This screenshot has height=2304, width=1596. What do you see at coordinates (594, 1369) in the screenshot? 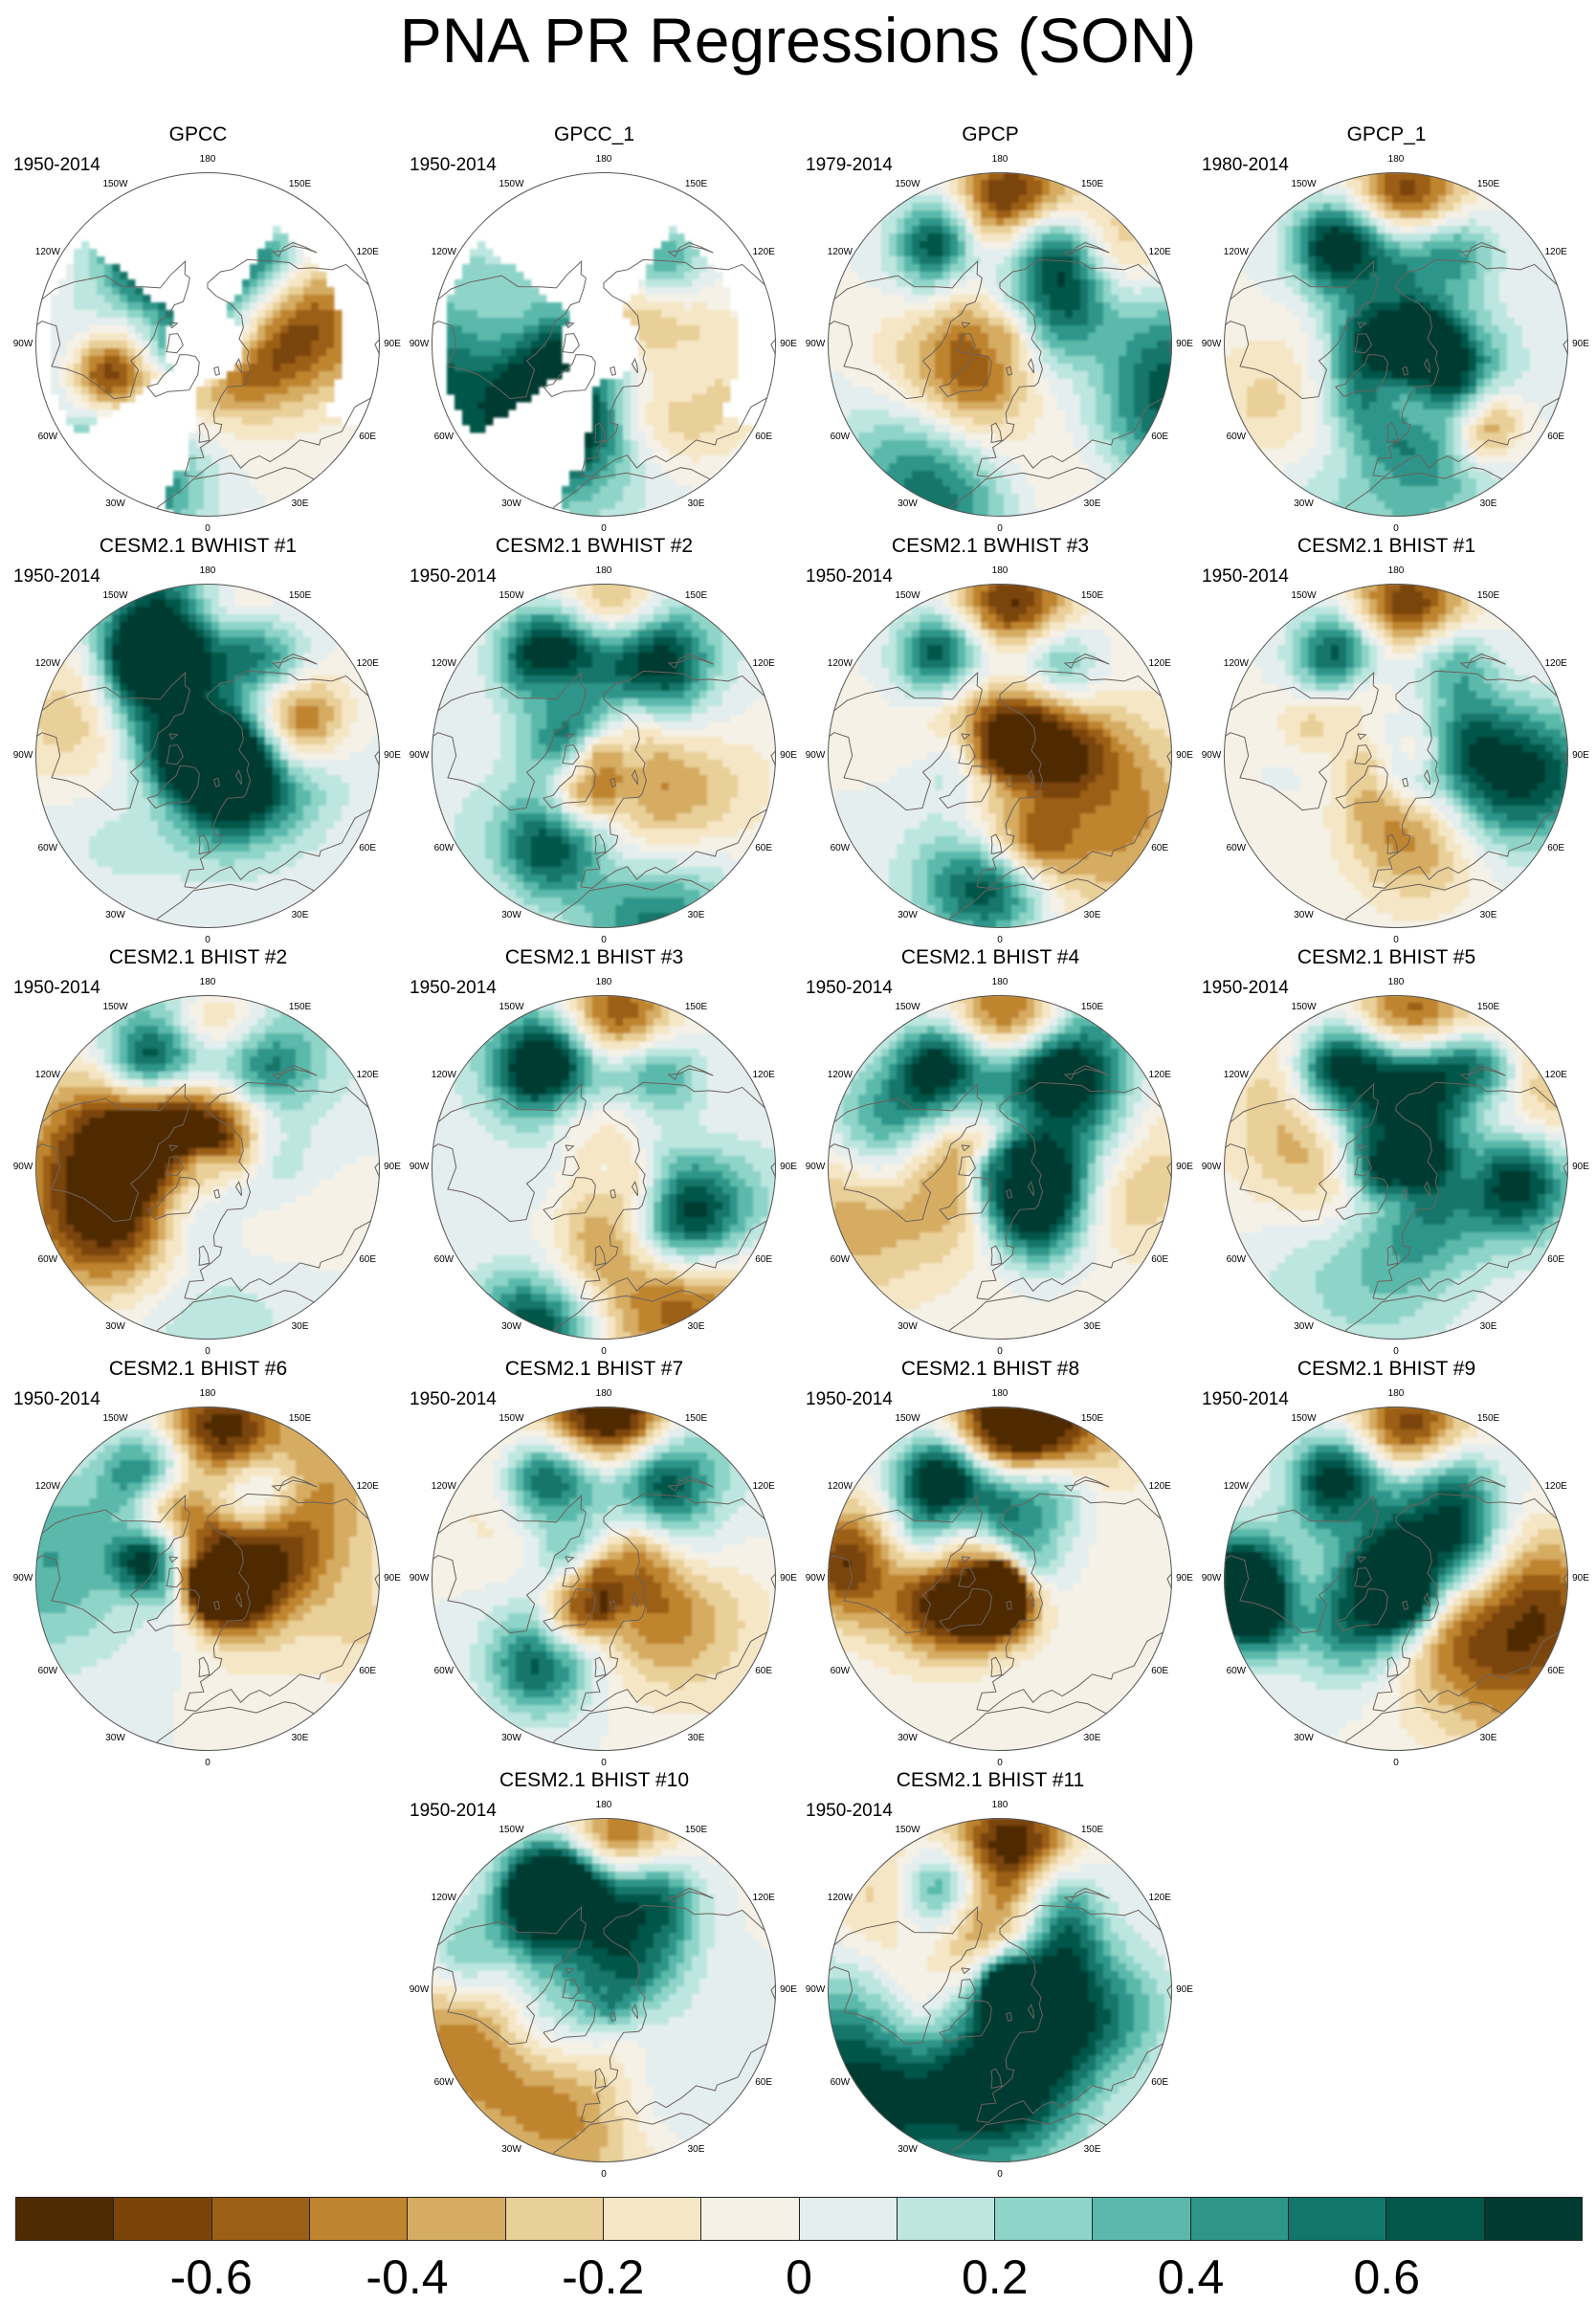
I see `panel-title: CESM2.1 BHIST #7` at bounding box center [594, 1369].